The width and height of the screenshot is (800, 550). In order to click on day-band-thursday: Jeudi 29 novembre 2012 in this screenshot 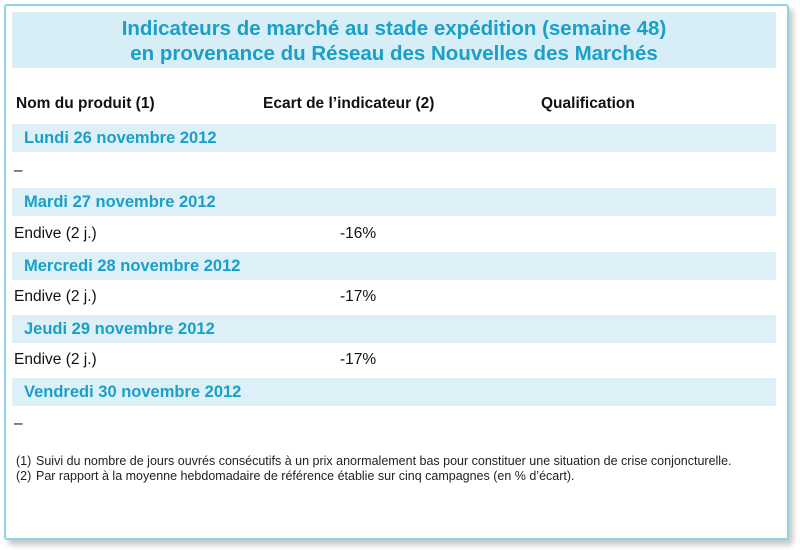, I will do `click(394, 329)`.